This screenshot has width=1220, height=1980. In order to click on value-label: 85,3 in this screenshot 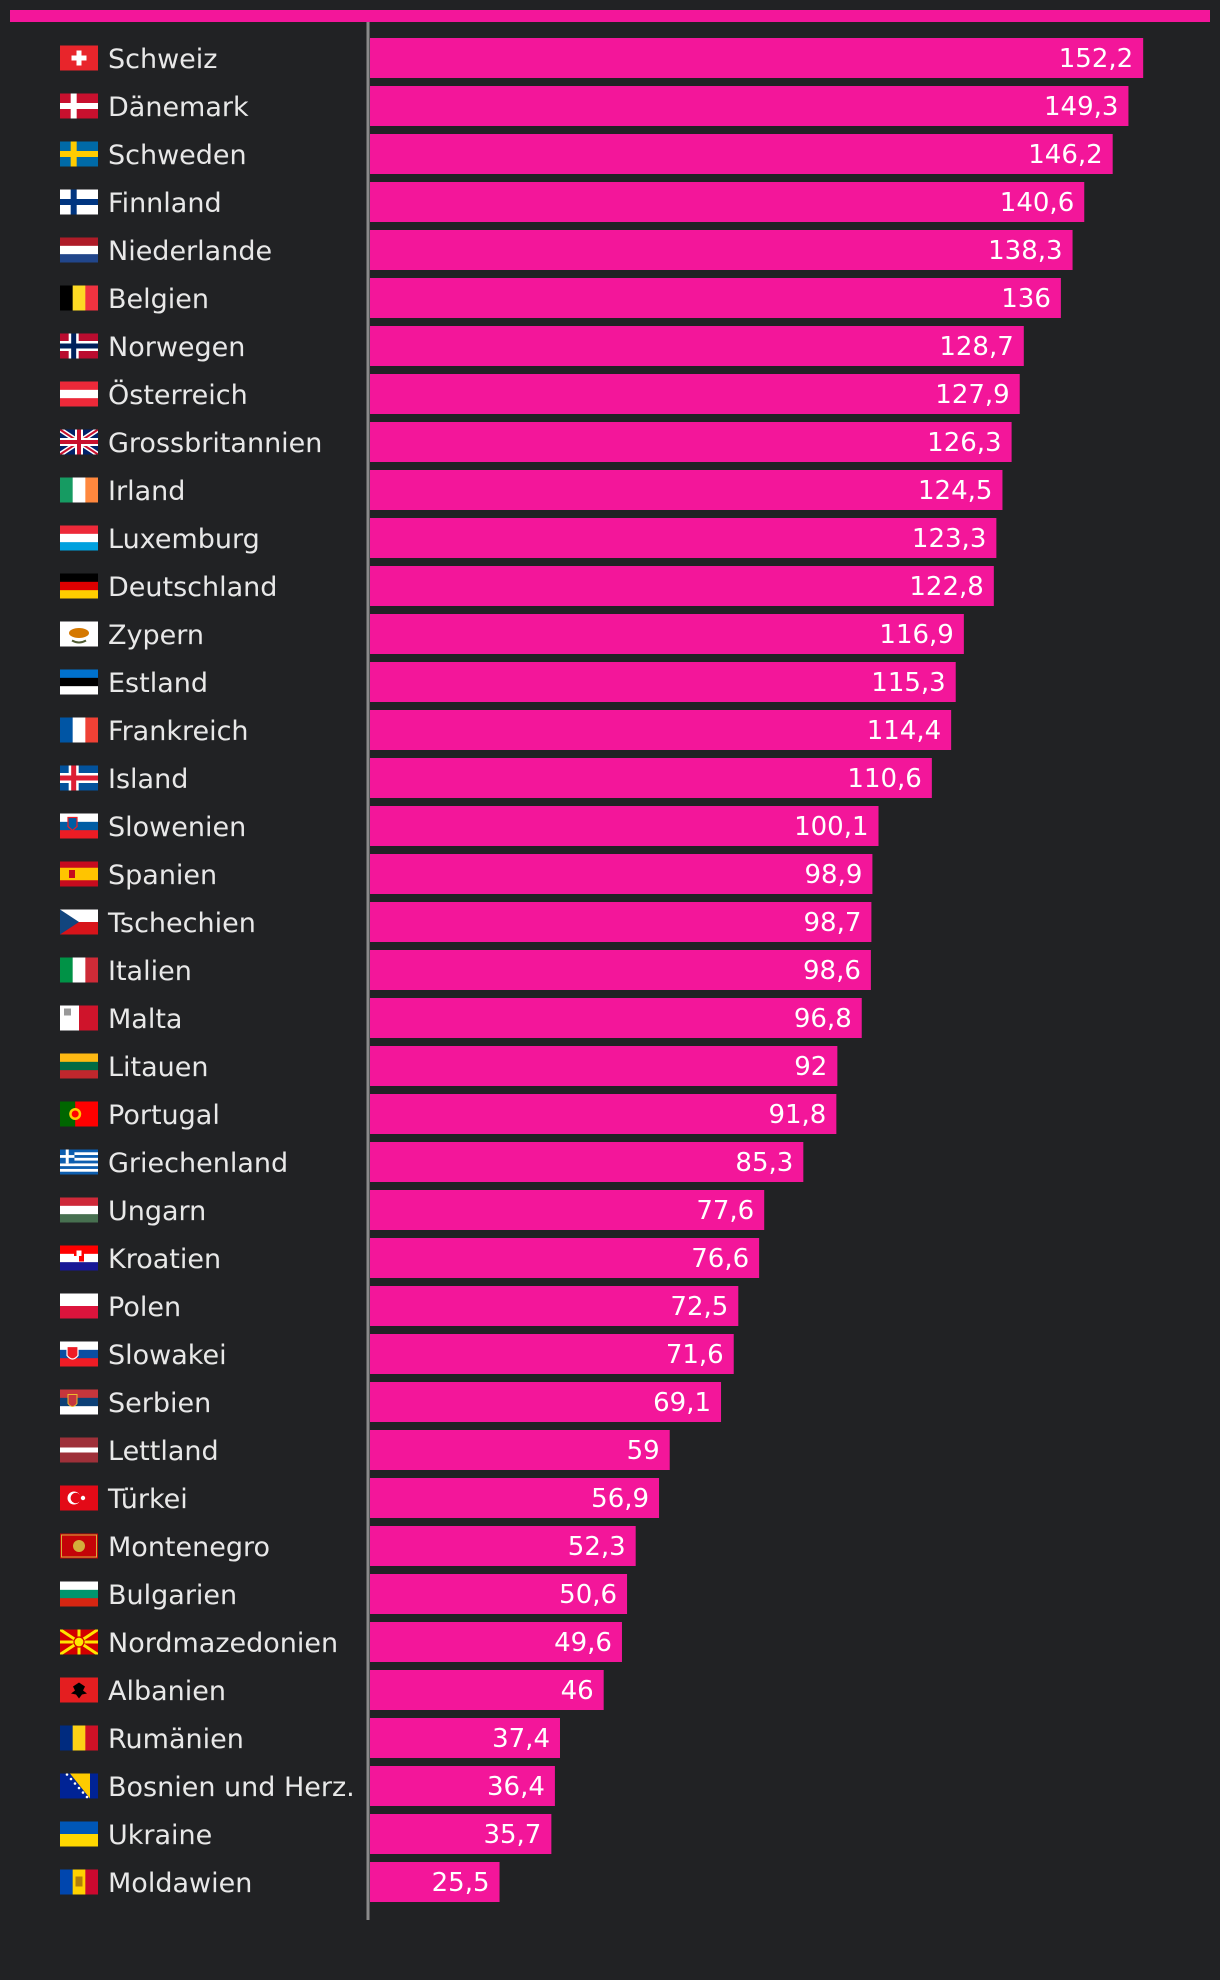, I will do `click(764, 1163)`.